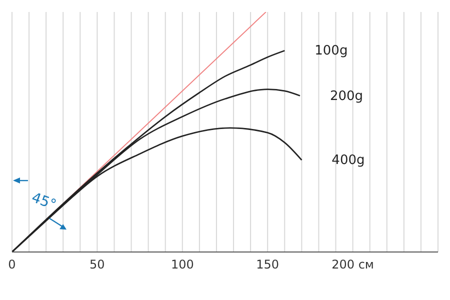 The image size is (450, 300). Describe the element at coordinates (12, 265) in the screenshot. I see `x-tick-label: 0` at that location.